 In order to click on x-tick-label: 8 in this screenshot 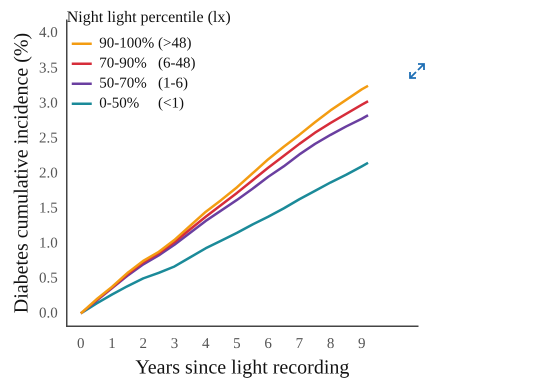, I will do `click(330, 344)`.